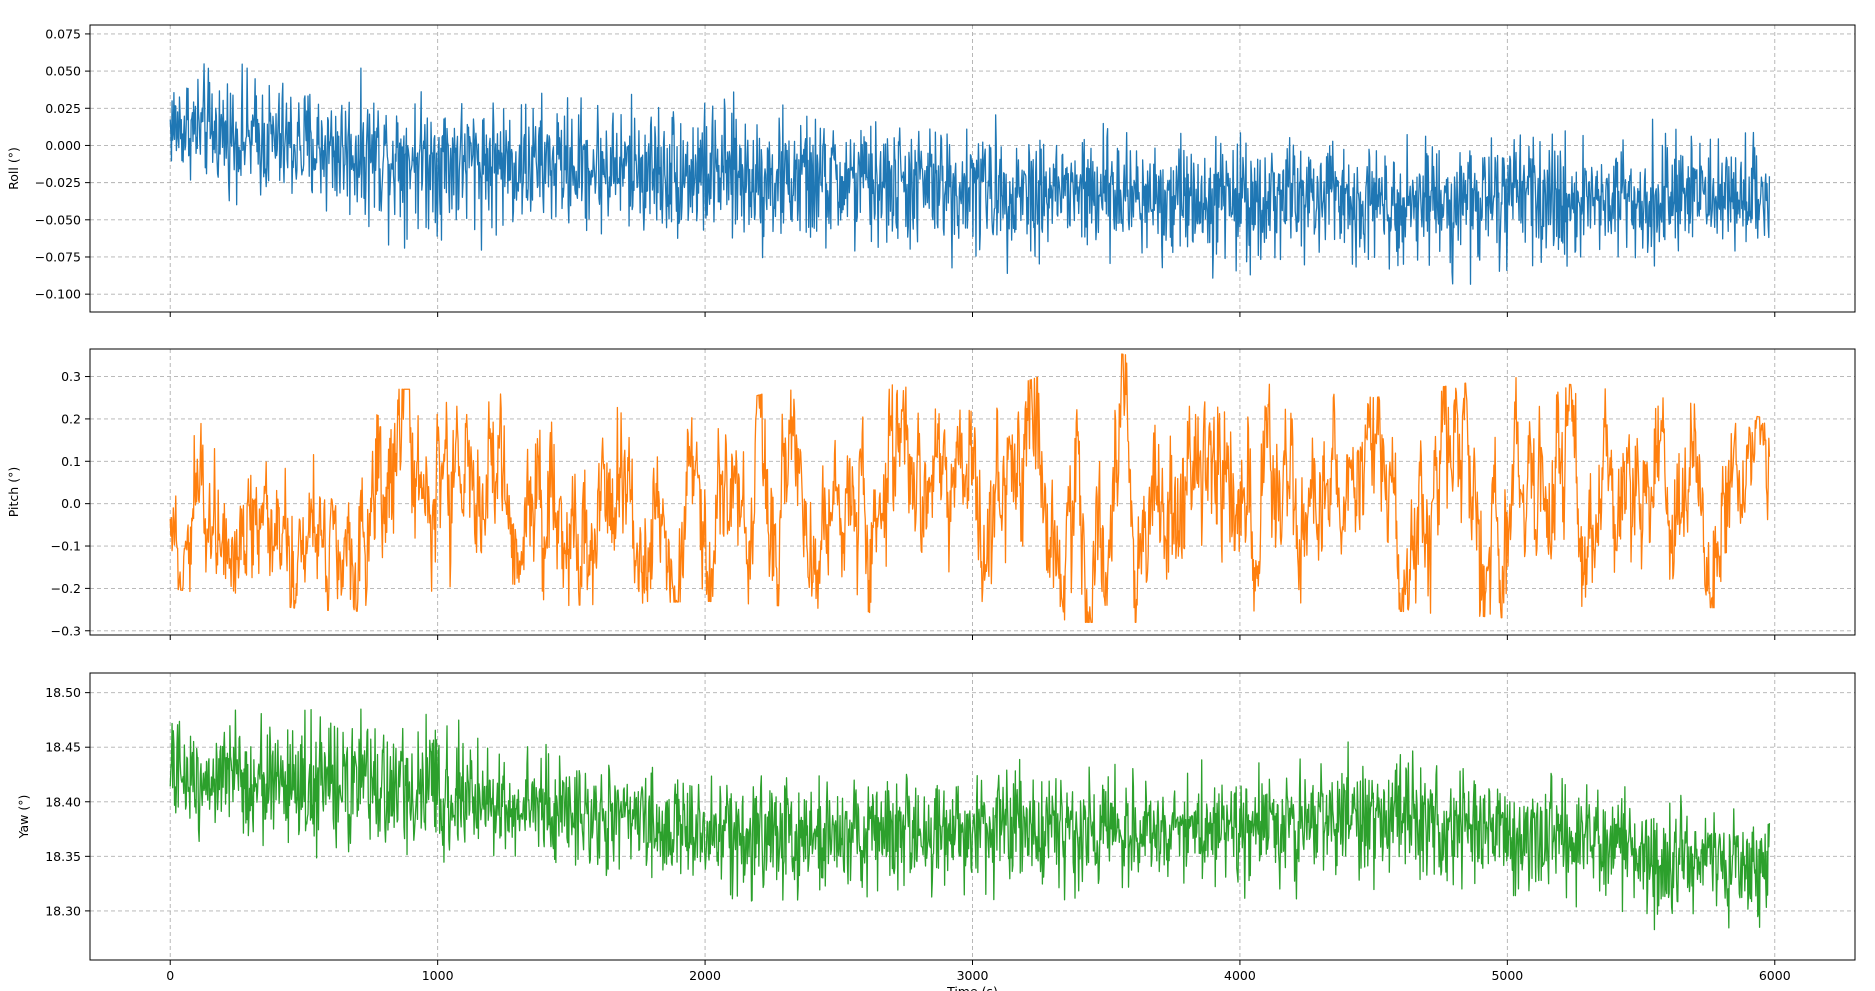 This screenshot has width=1875, height=991. I want to click on pitch-ylabel: Pitch (°), so click(13, 492).